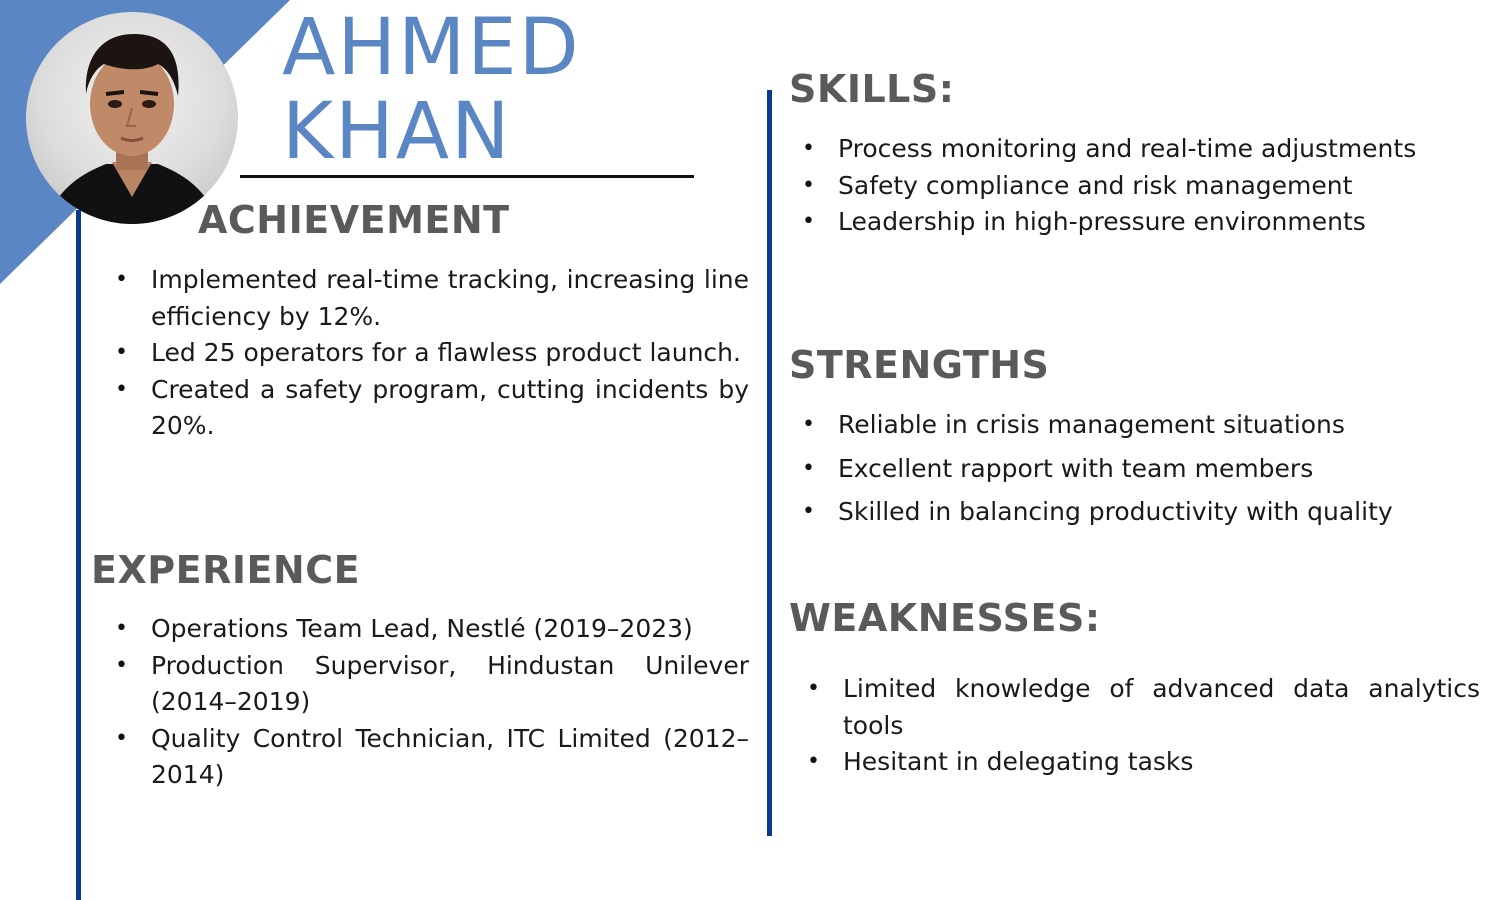  What do you see at coordinates (1135, 222) in the screenshot?
I see `list-item: Leadership in high-pressure environments` at bounding box center [1135, 222].